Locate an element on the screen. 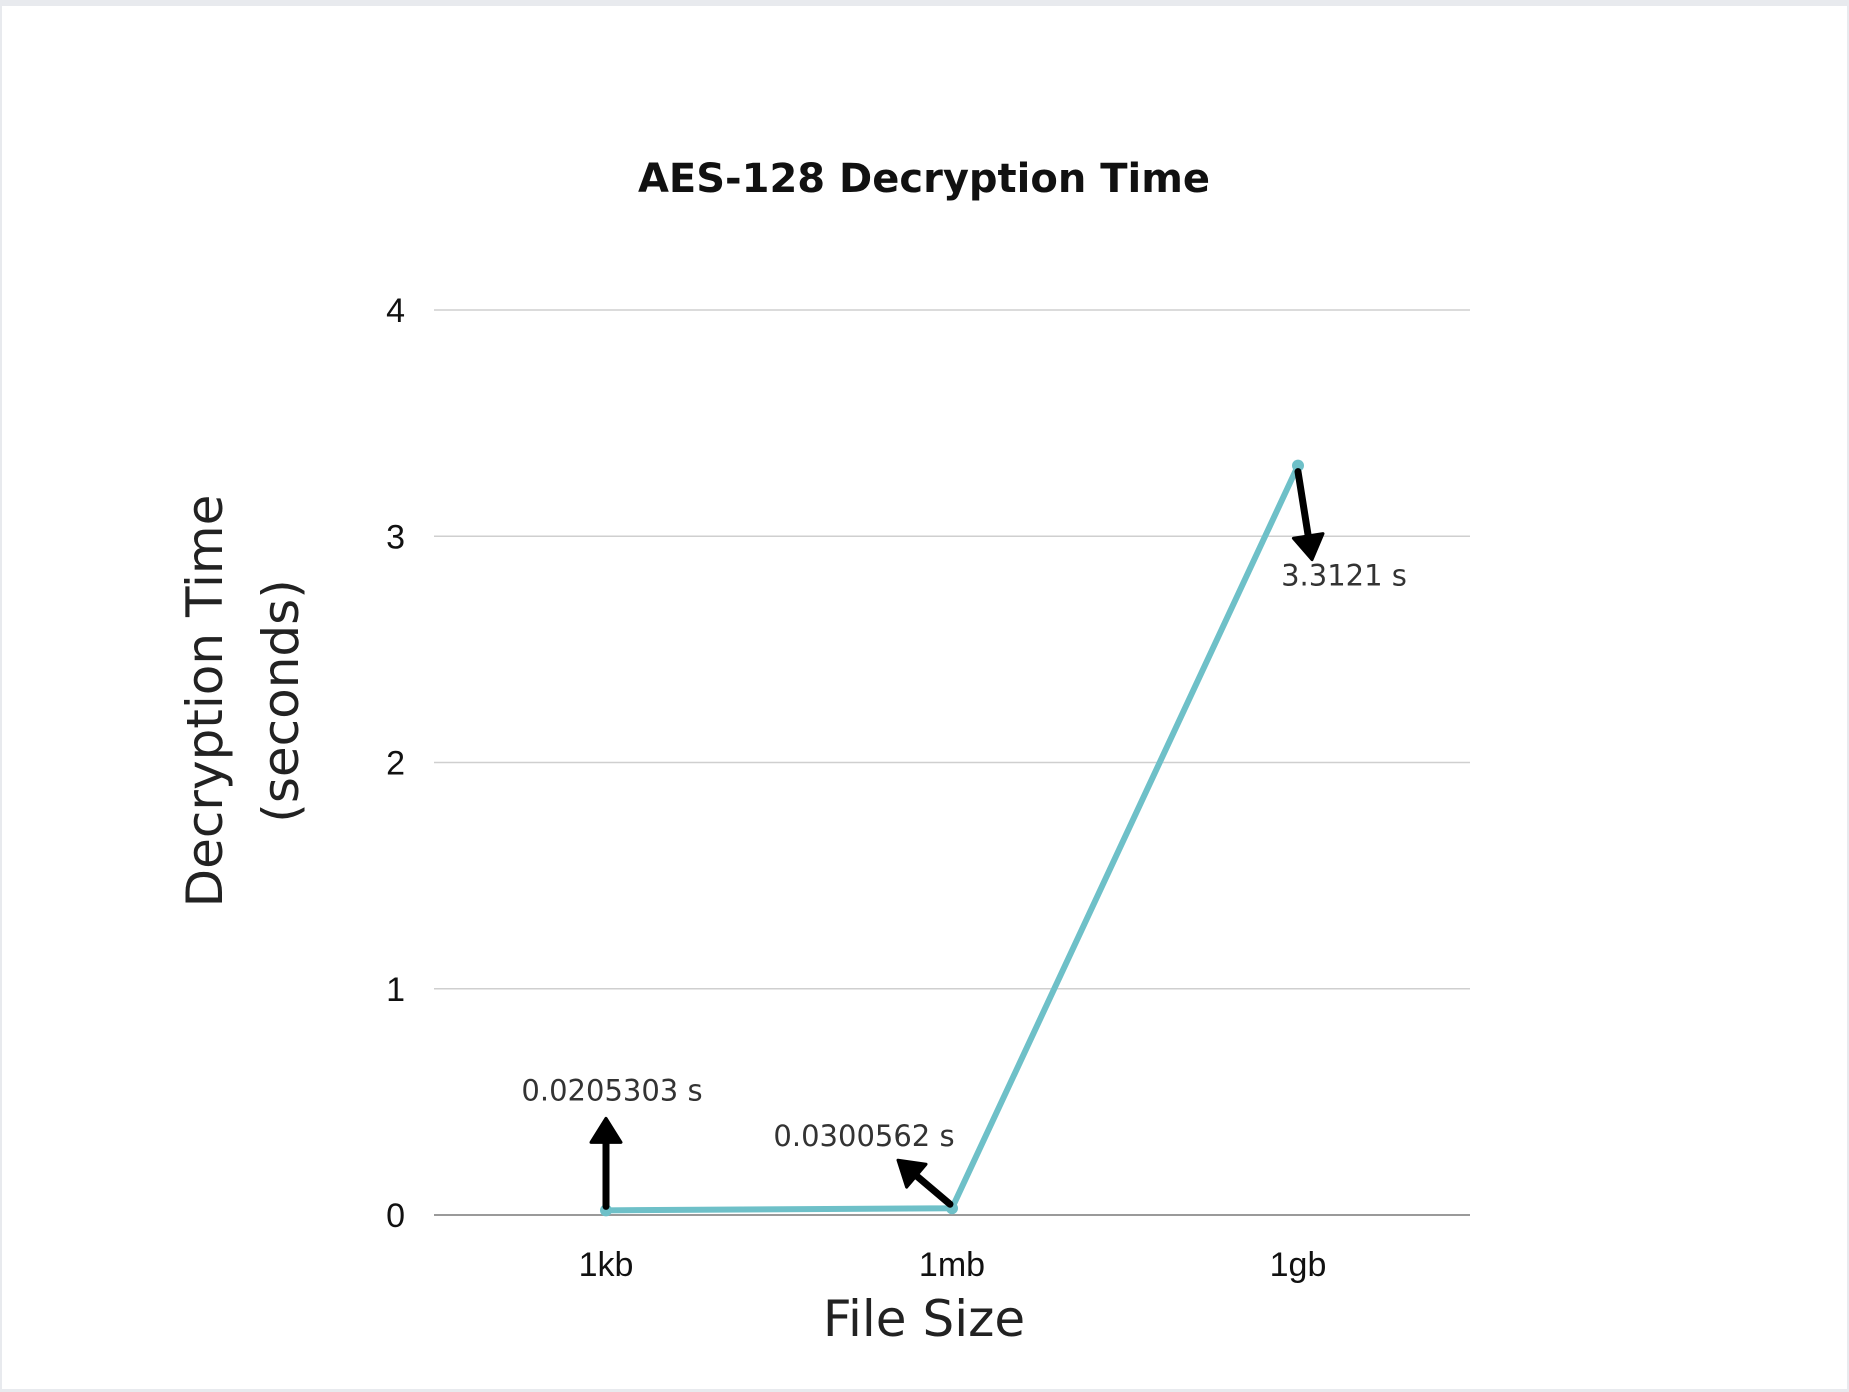  y-tick-label: 1 is located at coordinates (395, 990).